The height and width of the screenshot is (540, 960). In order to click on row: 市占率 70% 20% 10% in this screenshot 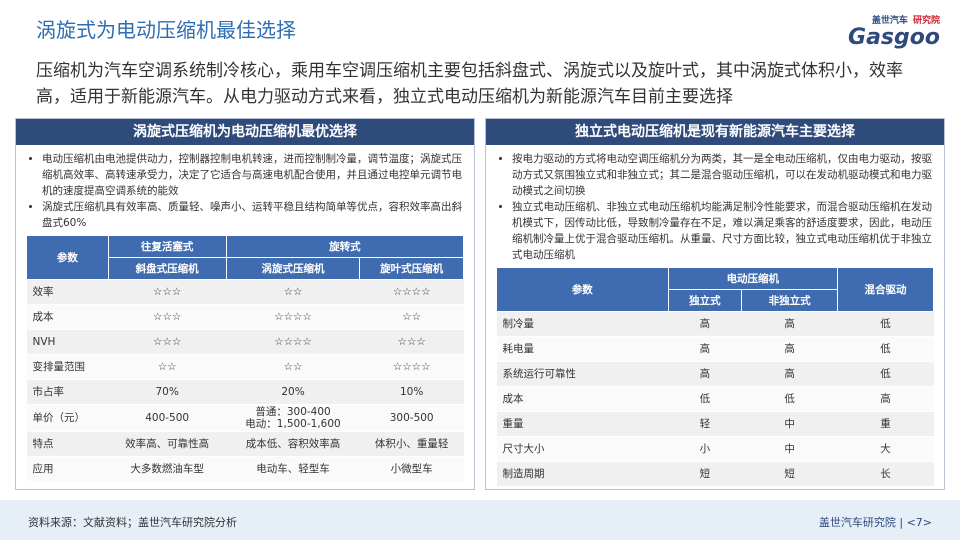, I will do `click(245, 392)`.